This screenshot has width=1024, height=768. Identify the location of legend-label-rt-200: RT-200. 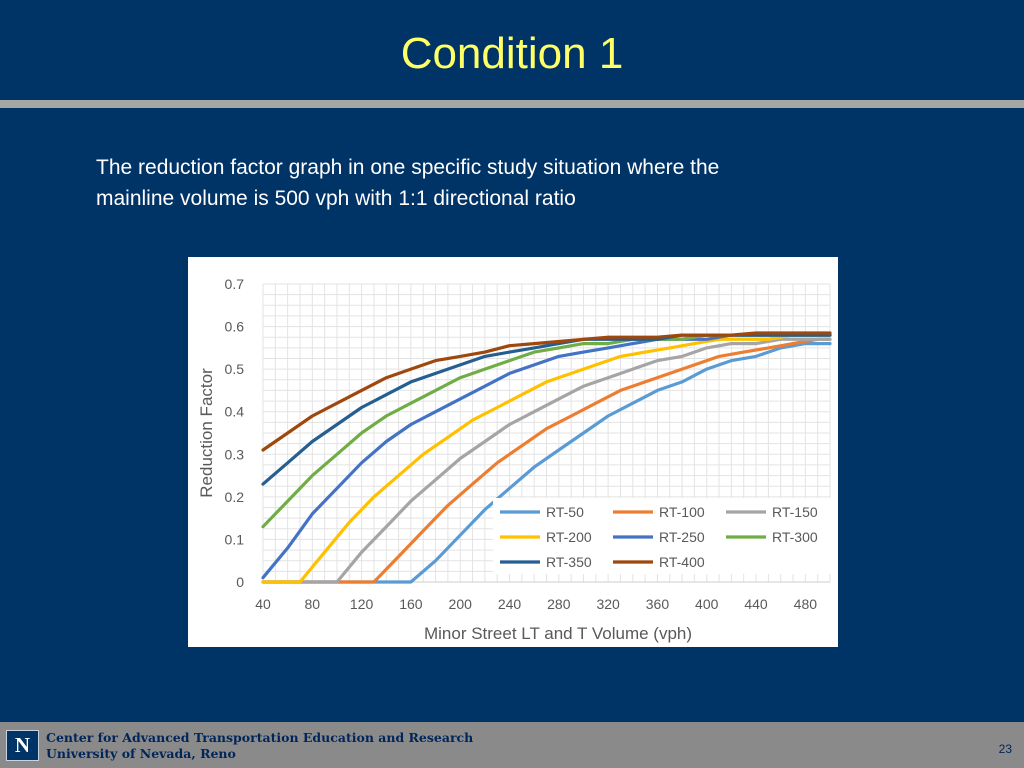
(569, 537).